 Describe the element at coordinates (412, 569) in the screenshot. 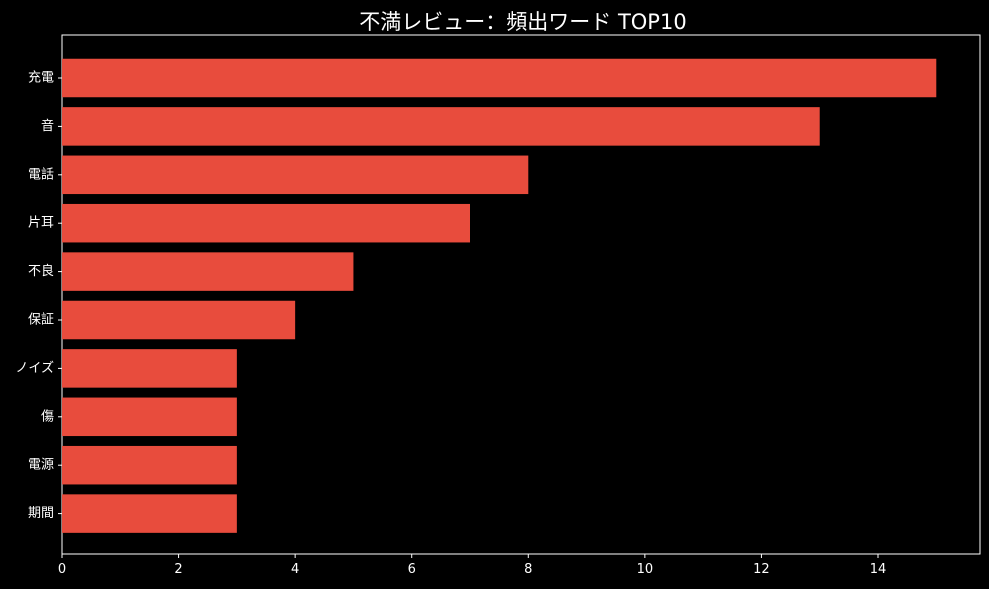

I see `x-tick-label: 6` at that location.